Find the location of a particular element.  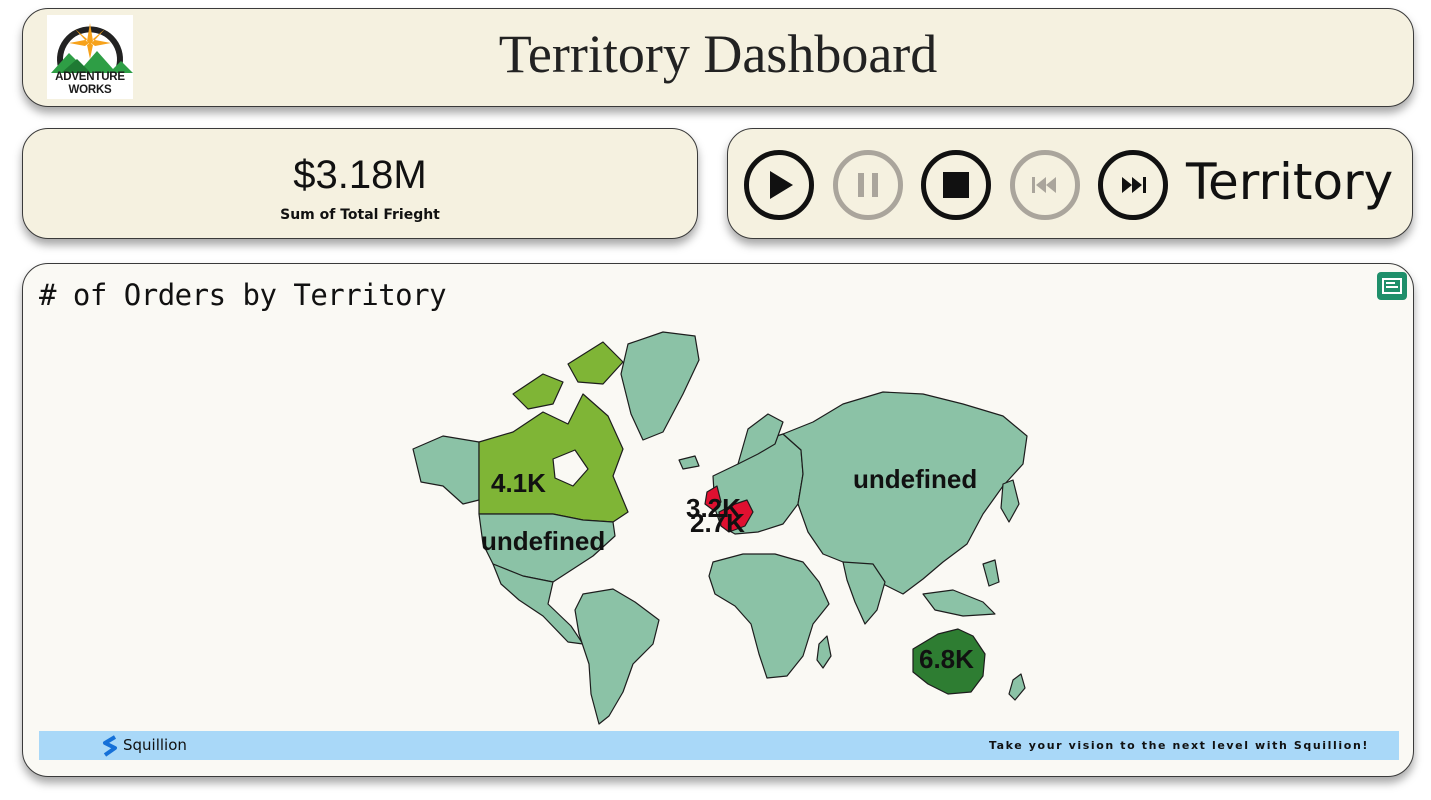

focus-mode-icon is located at coordinates (1392, 286).